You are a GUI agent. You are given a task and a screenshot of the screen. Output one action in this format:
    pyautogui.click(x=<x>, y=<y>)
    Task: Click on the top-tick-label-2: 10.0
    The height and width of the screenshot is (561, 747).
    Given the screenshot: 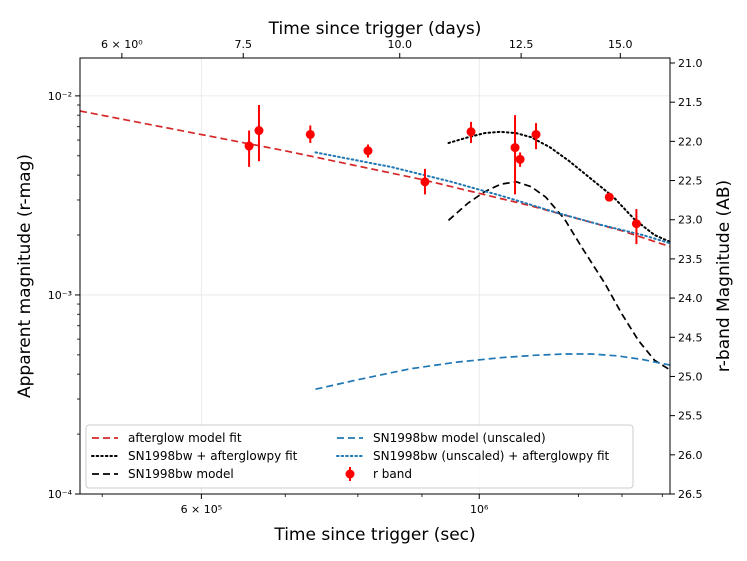 What is the action you would take?
    pyautogui.click(x=399, y=44)
    